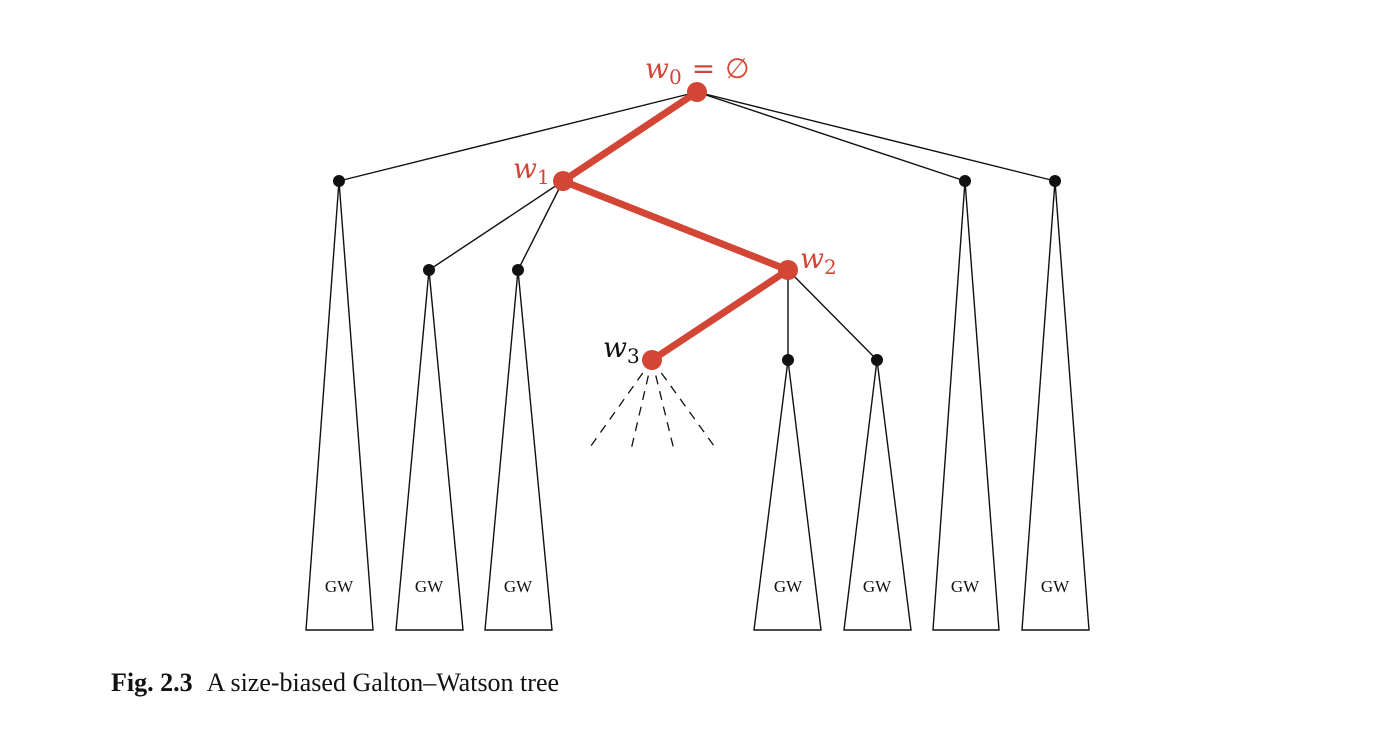  What do you see at coordinates (697, 92) in the screenshot?
I see `spine-node-w0` at bounding box center [697, 92].